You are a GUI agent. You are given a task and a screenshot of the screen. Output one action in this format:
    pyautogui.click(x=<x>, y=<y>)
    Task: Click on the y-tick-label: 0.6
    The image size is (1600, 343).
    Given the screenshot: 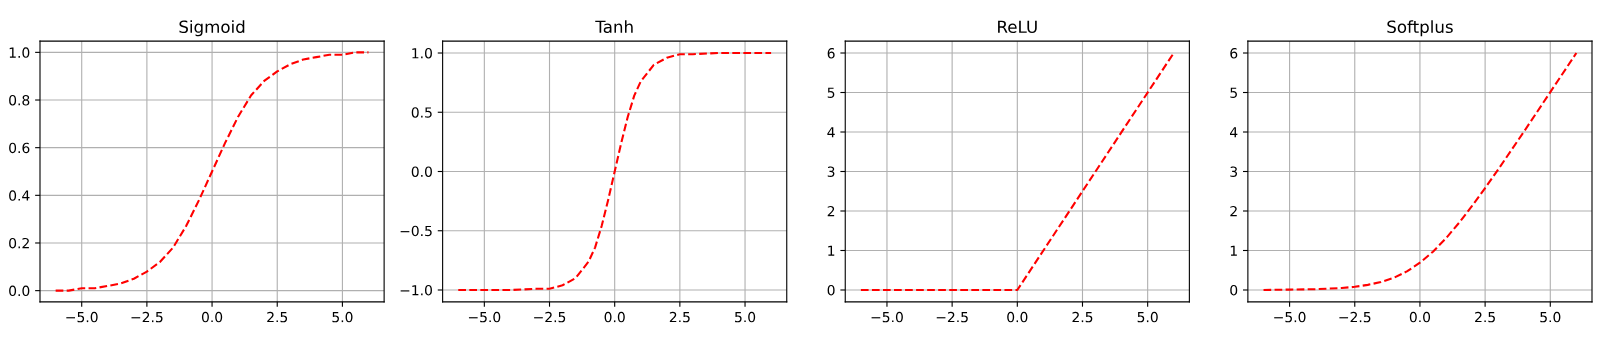 What is the action you would take?
    pyautogui.click(x=19, y=148)
    